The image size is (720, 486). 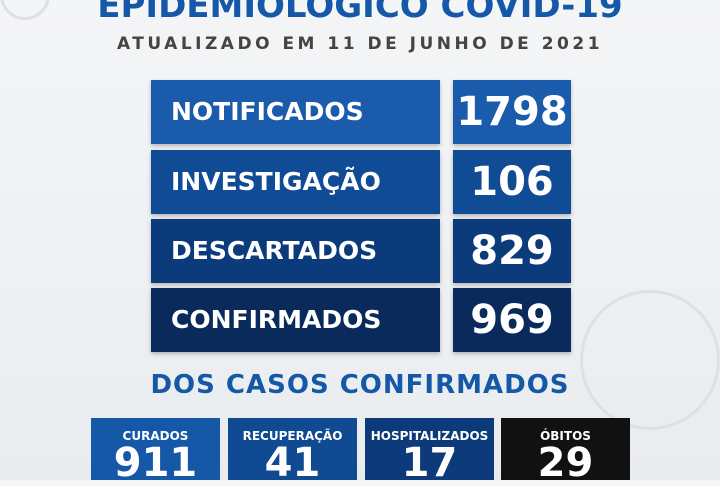 I want to click on section-title: DOS CASOS CONFIRMADOS, so click(x=360, y=385).